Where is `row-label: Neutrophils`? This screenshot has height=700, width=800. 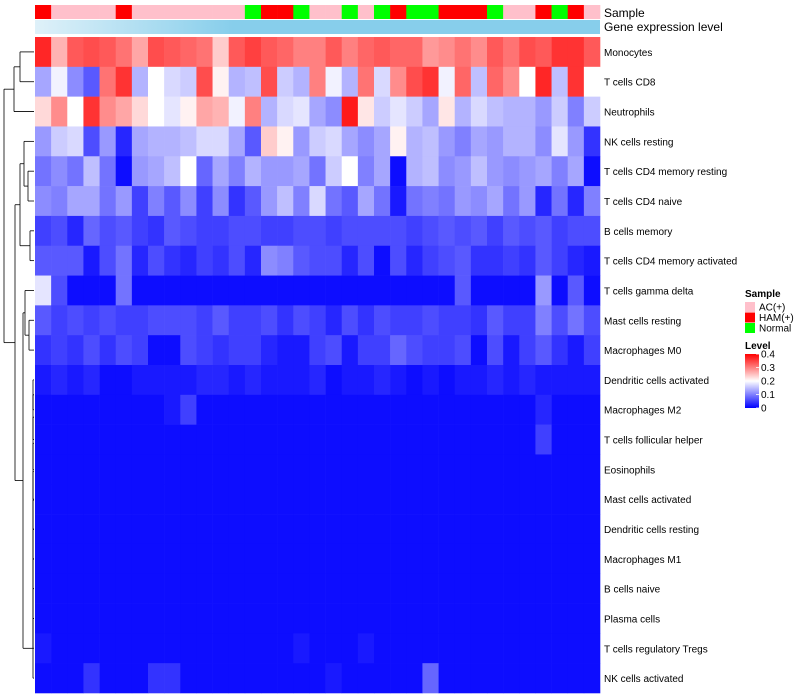 row-label: Neutrophils is located at coordinates (629, 113).